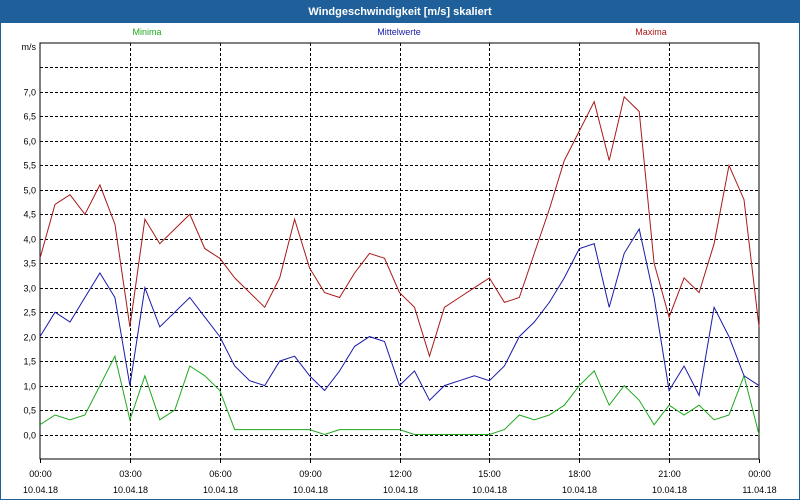 Image resolution: width=800 pixels, height=500 pixels. Describe the element at coordinates (29, 166) in the screenshot. I see `y-tick-label: 5,5` at that location.